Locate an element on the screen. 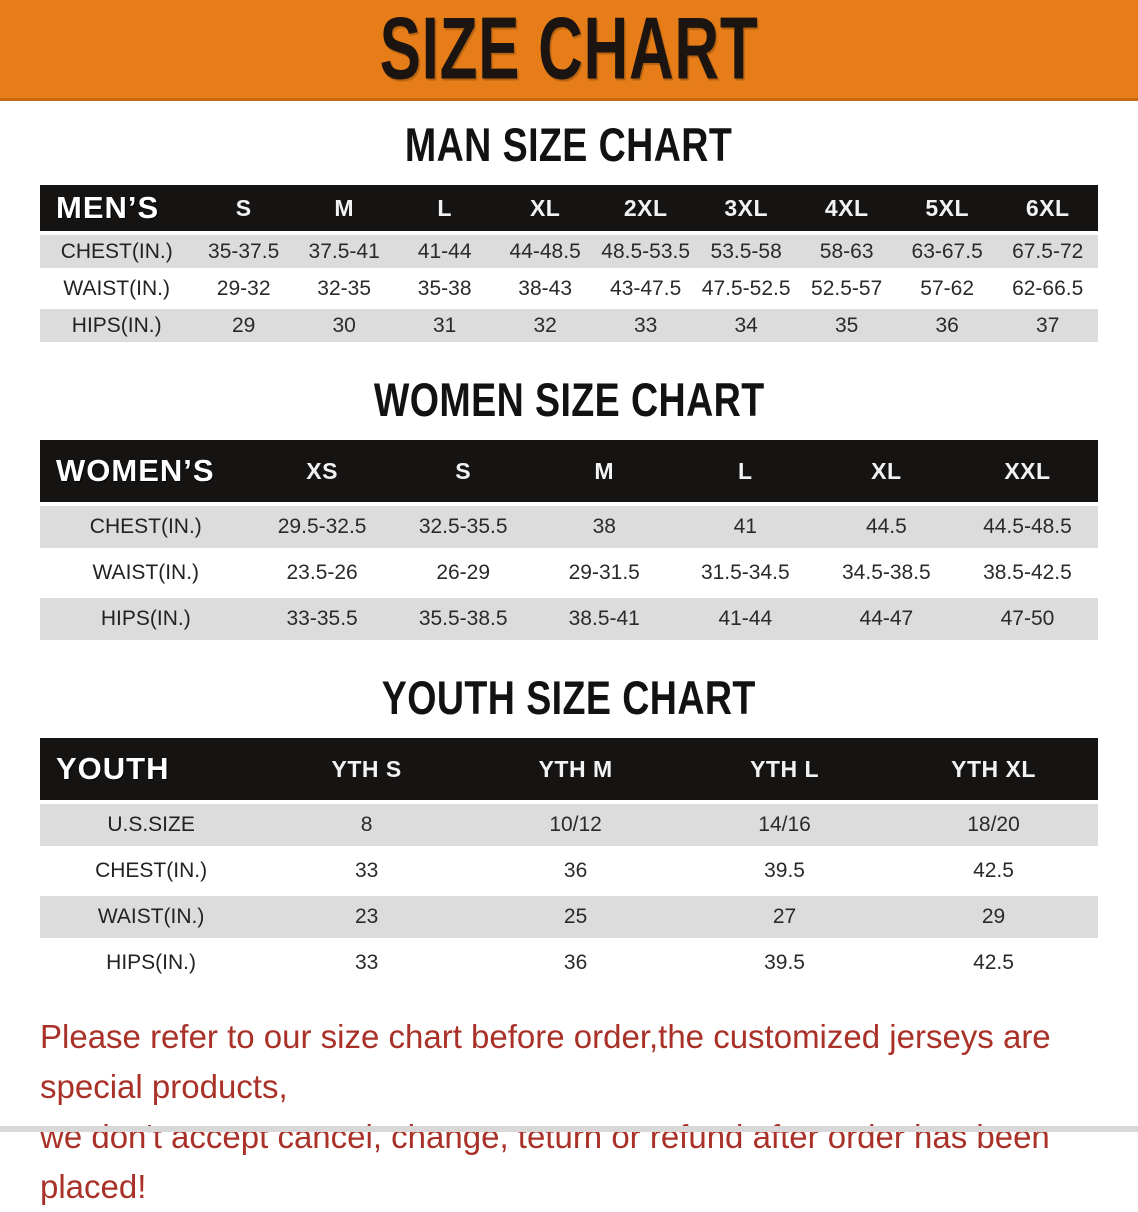  women-cell: 47-50 is located at coordinates (1027, 619).